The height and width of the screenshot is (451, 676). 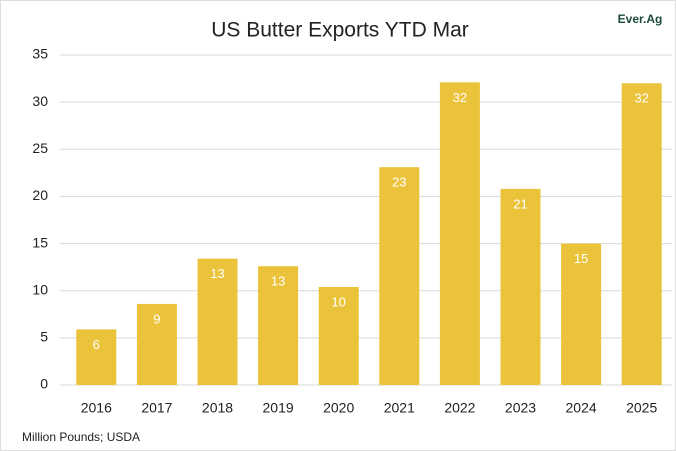 What do you see at coordinates (278, 408) in the screenshot?
I see `x-tick-label: 2019` at bounding box center [278, 408].